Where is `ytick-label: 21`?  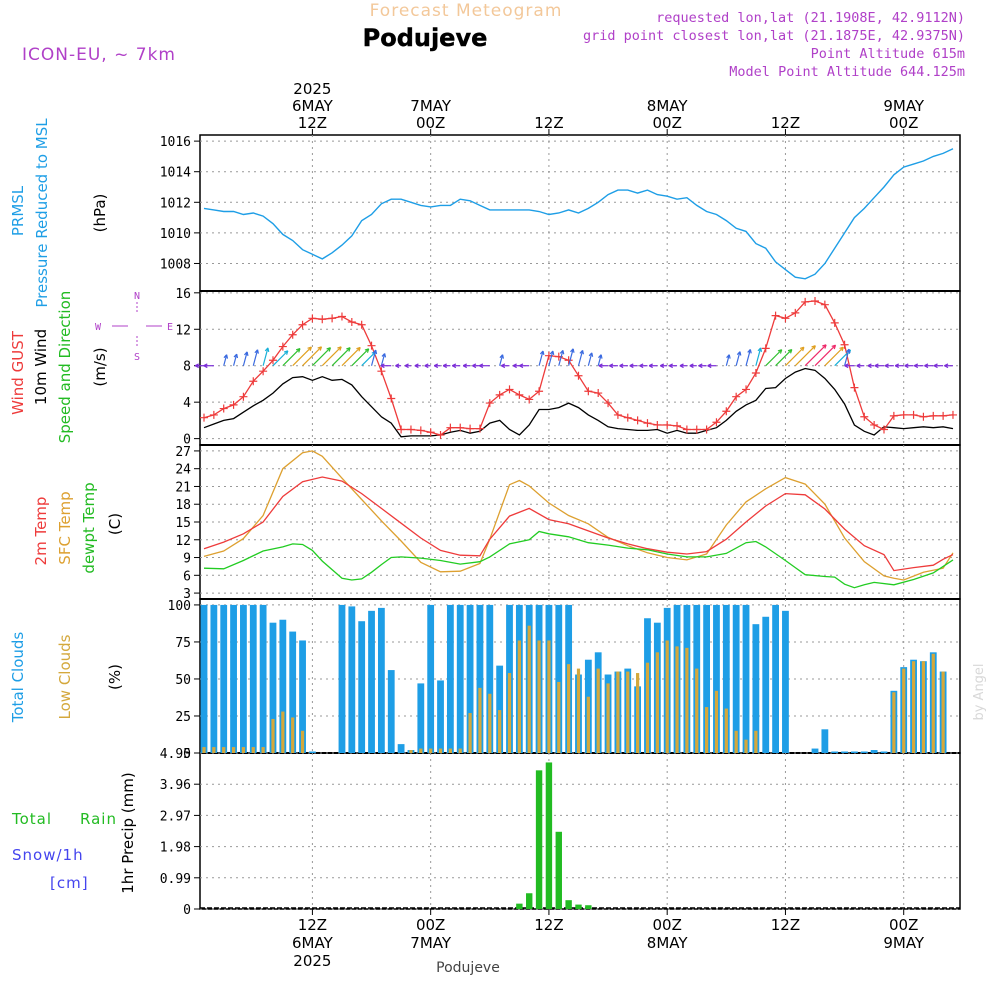 ytick-label: 21 is located at coordinates (183, 487).